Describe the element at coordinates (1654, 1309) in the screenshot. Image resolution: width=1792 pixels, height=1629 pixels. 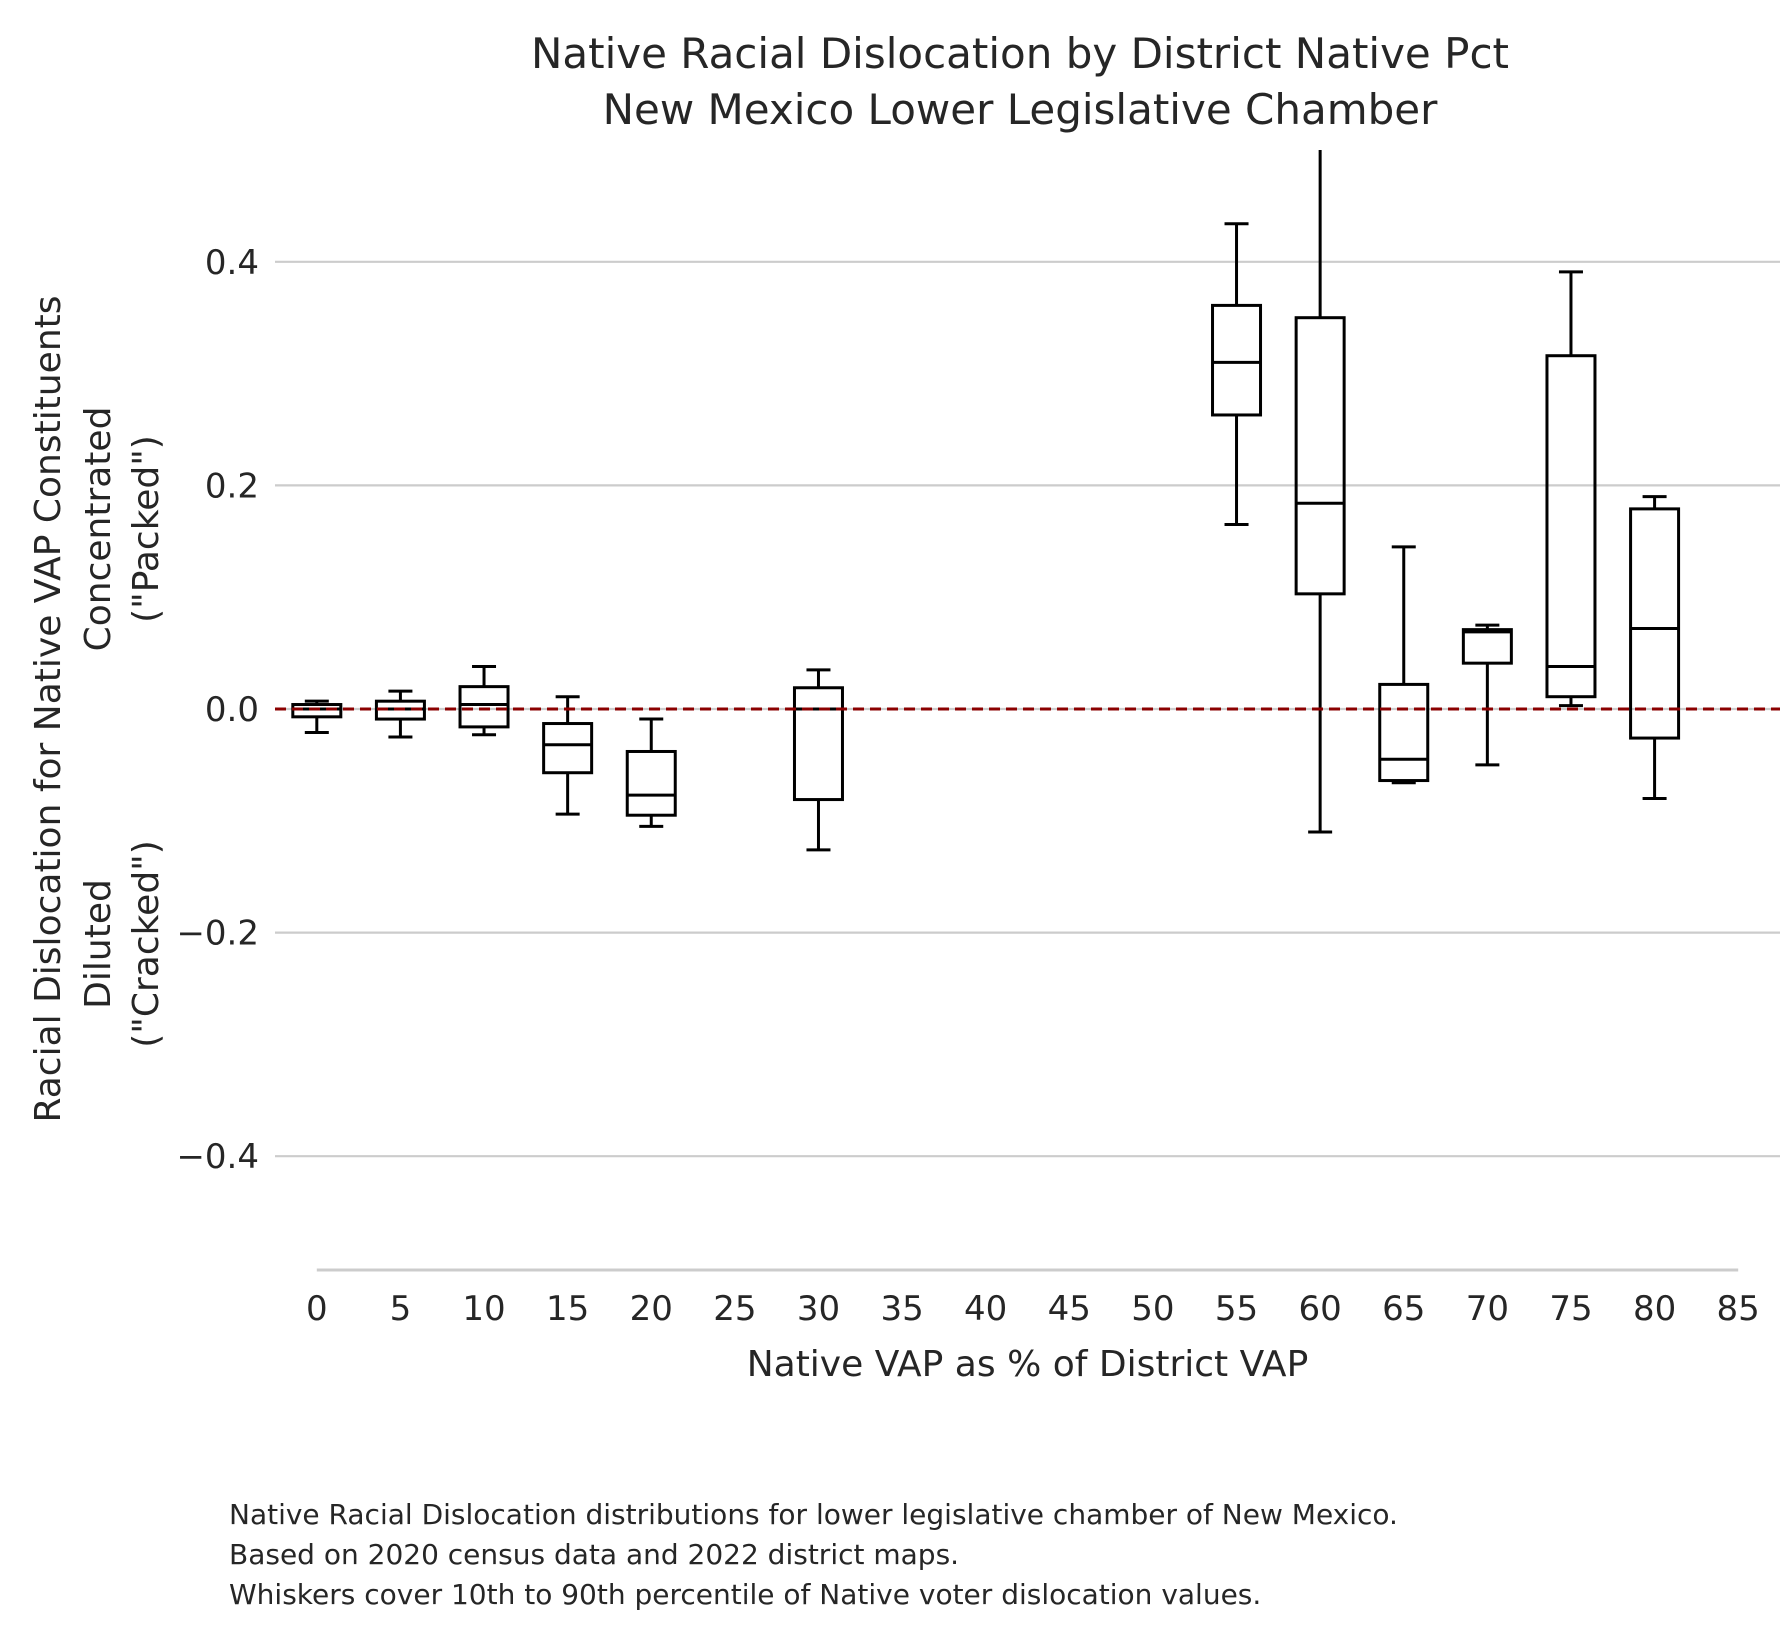
I see `x-tick-label: 80` at that location.